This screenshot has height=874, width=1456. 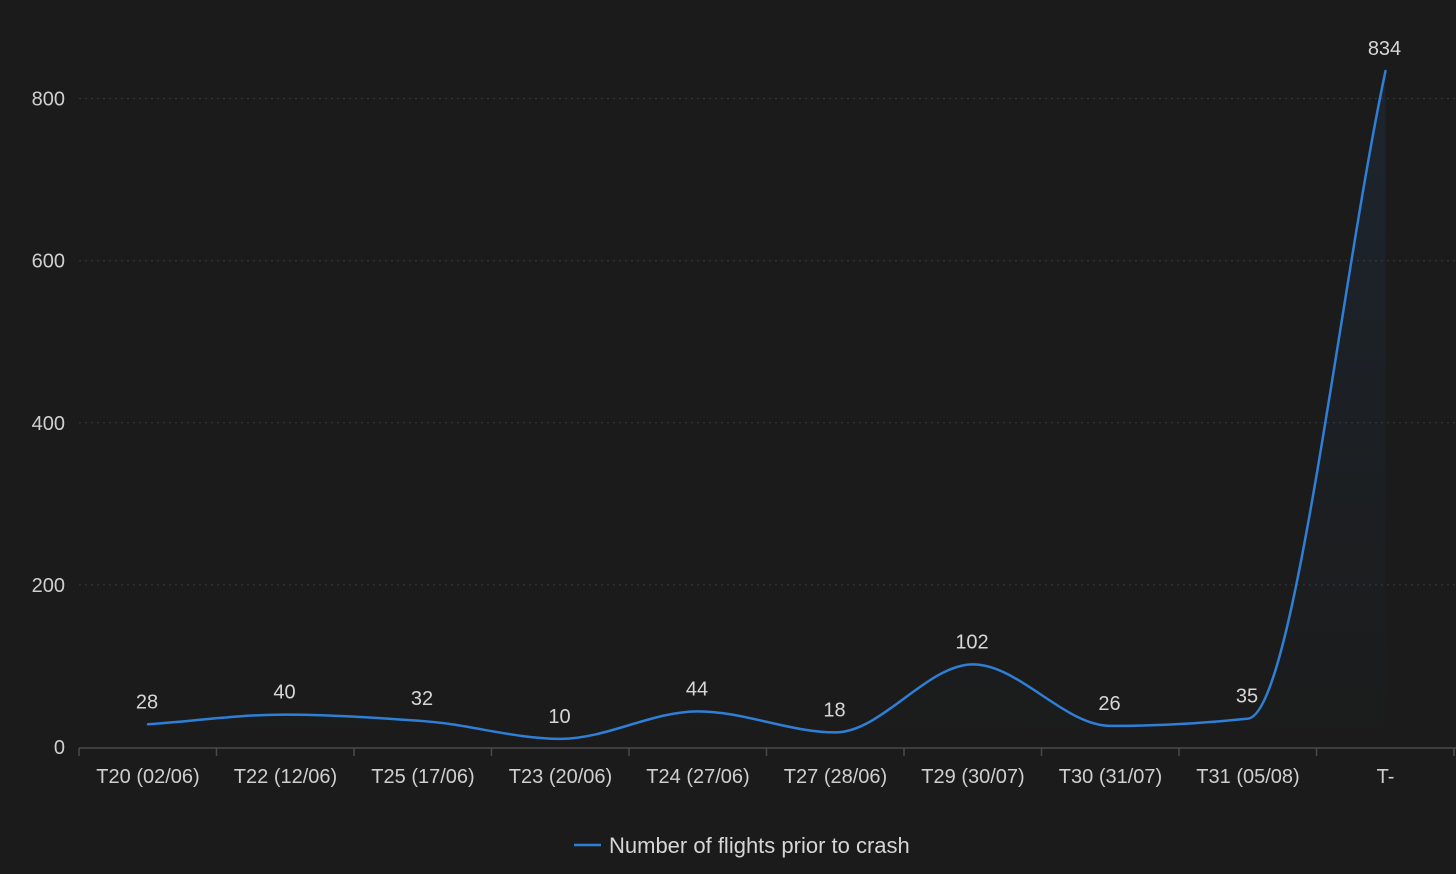 What do you see at coordinates (972, 777) in the screenshot?
I see `x-tick-label: T29 (30/07)` at bounding box center [972, 777].